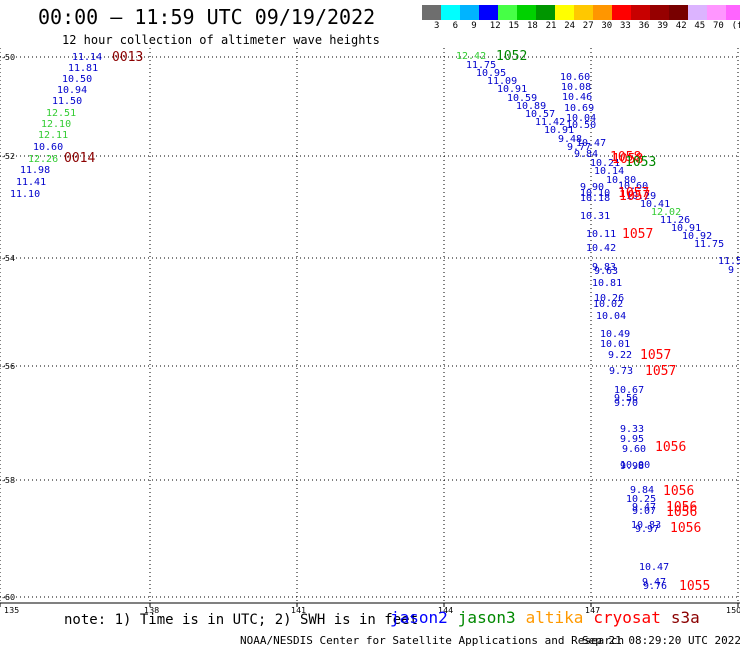 This screenshot has height=650, width=740. I want to click on swh-value: 9.60, so click(634, 449).